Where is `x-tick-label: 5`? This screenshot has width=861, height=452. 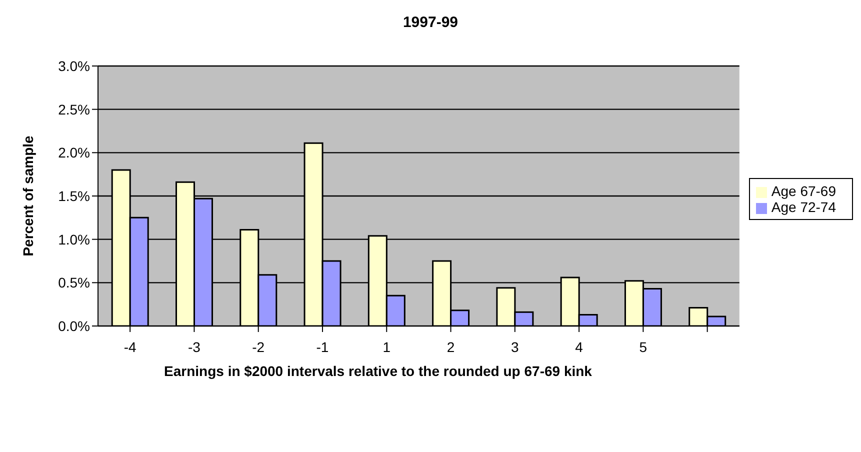
x-tick-label: 5 is located at coordinates (643, 346).